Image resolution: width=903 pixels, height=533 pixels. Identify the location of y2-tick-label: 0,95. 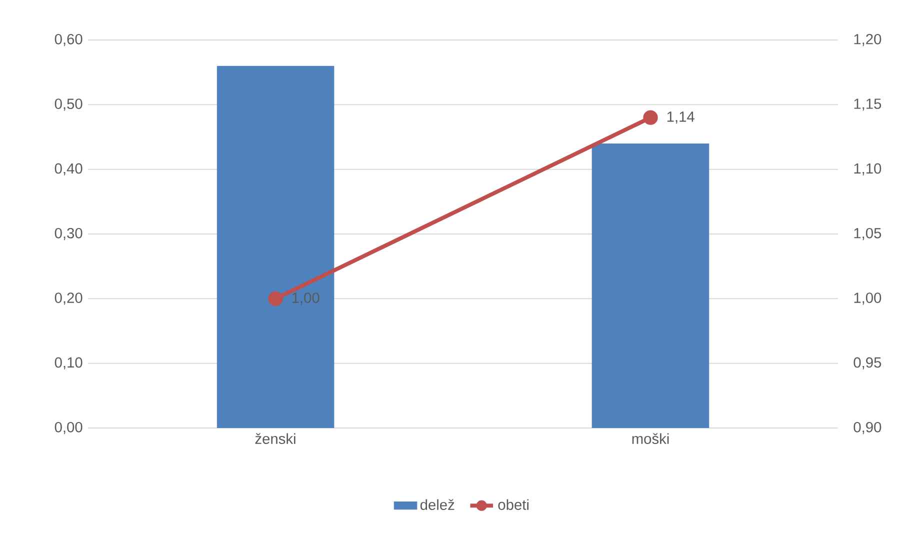
(868, 363).